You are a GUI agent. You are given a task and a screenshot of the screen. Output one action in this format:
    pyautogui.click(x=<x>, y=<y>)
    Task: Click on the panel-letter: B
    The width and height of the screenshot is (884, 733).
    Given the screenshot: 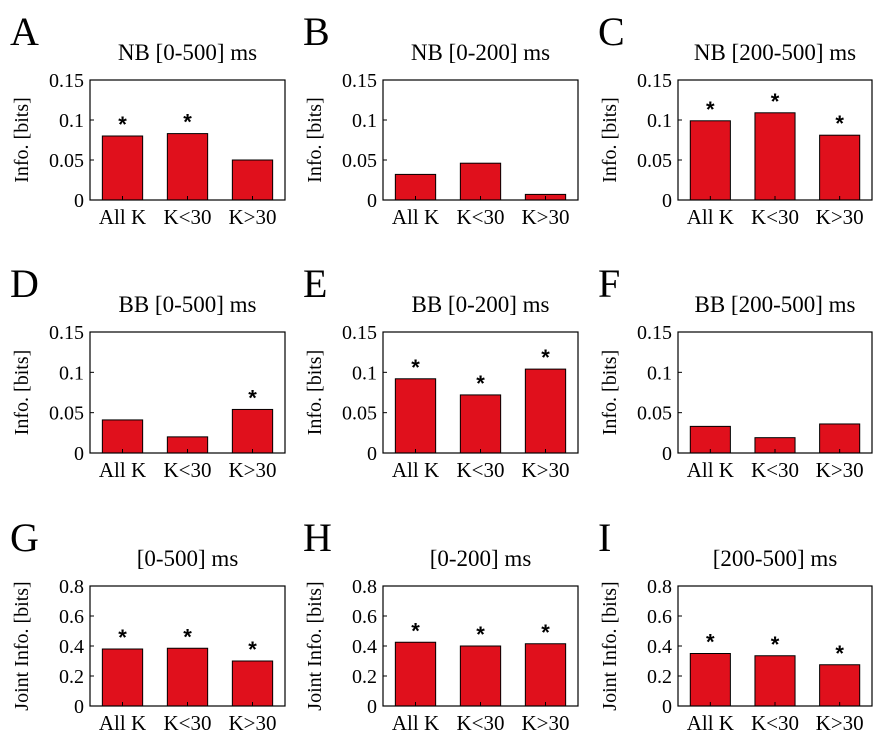 What is the action you would take?
    pyautogui.click(x=316, y=31)
    